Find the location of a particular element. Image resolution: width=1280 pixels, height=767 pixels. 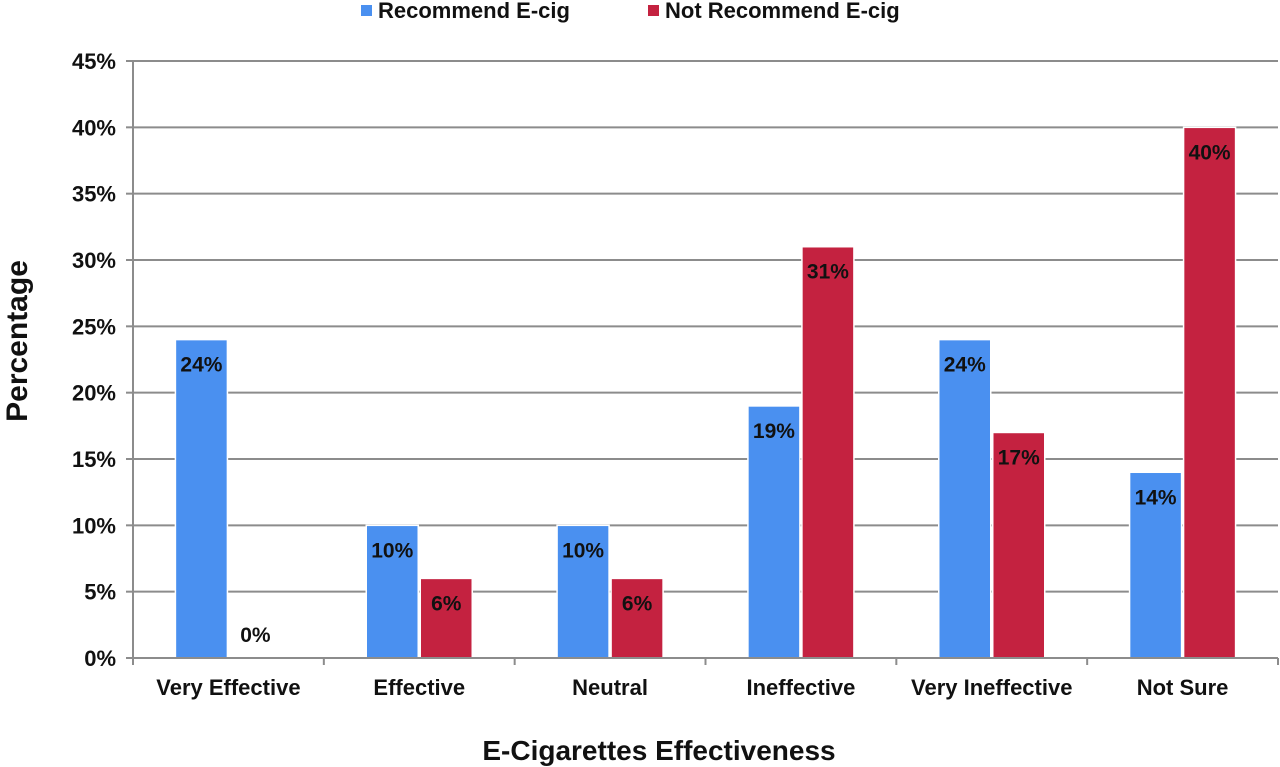

legend-swatch-not-recommend is located at coordinates (653, 10).